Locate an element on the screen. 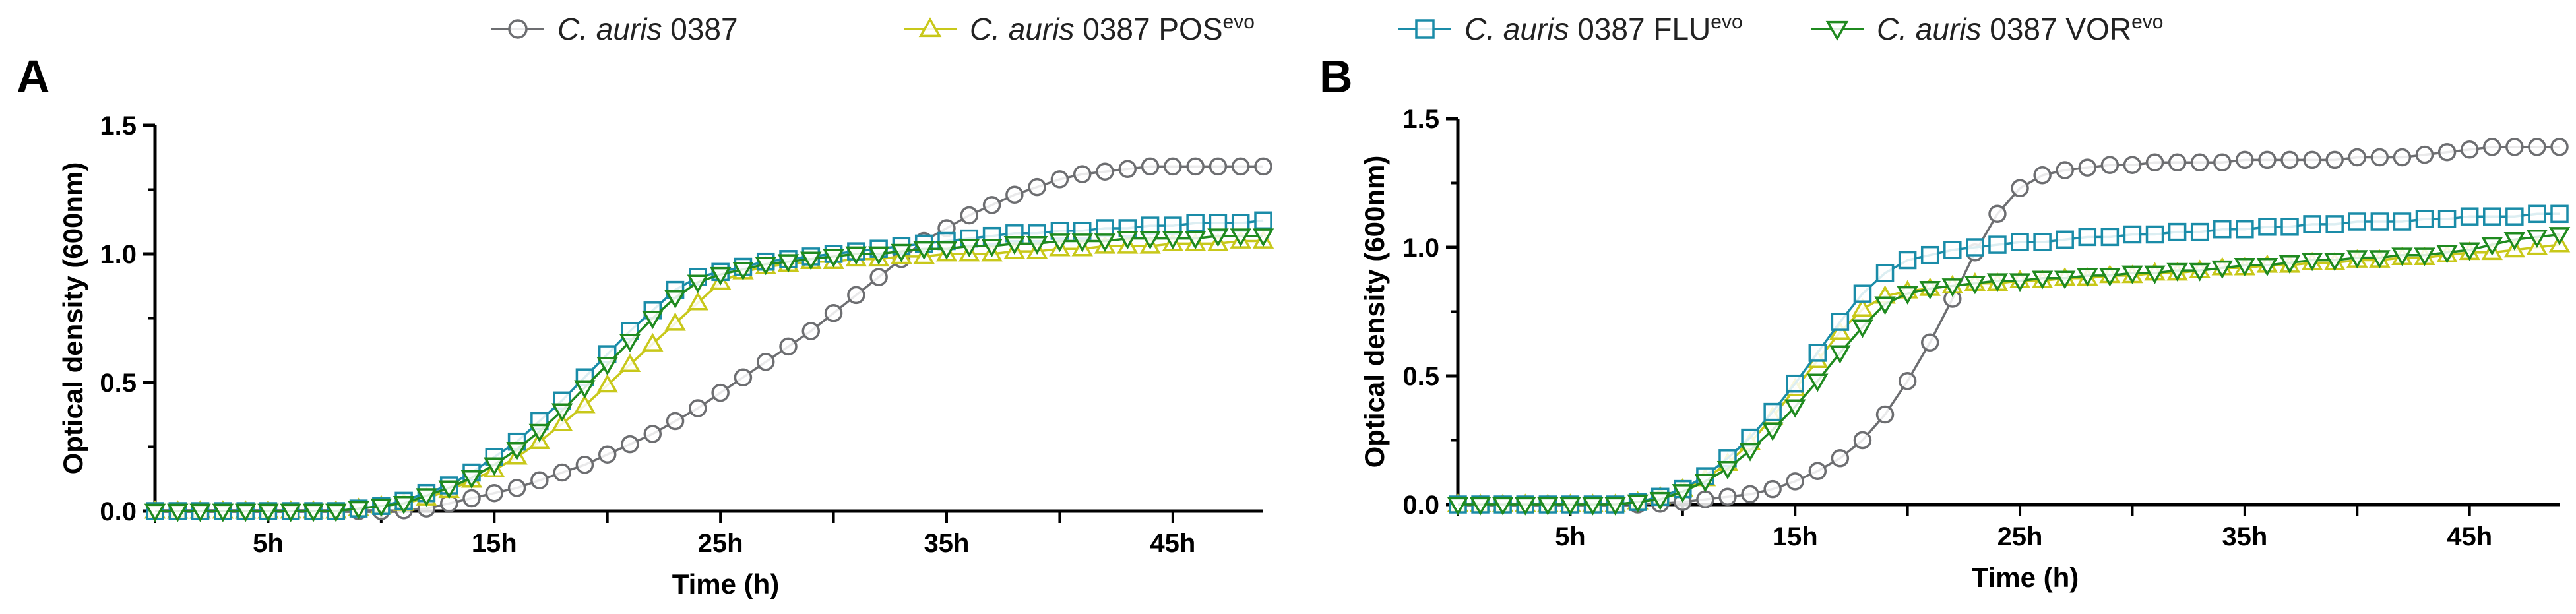 The image size is (2576, 614). y-axis-label: Optical density (600nm) is located at coordinates (72, 319).